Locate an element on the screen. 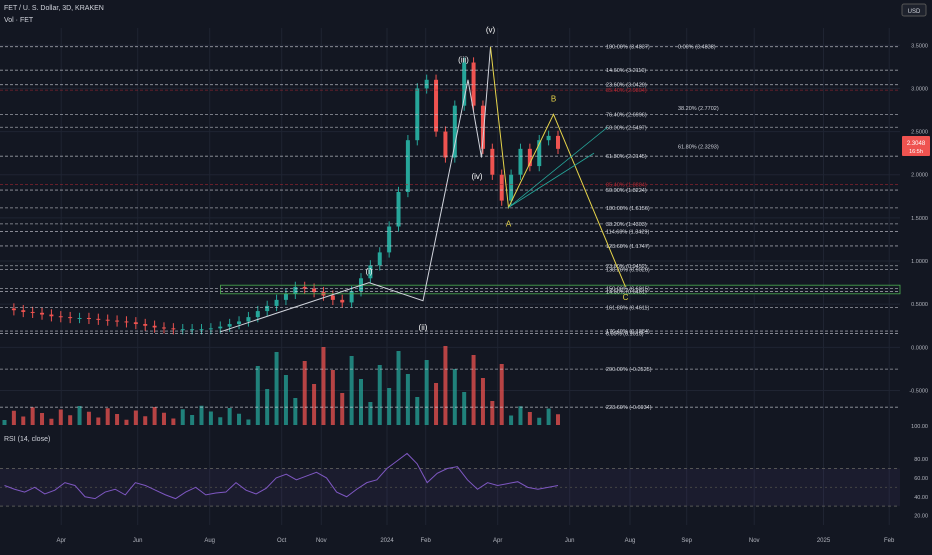 The image size is (932, 555). y-tick-label: 3.0000 is located at coordinates (919, 89).